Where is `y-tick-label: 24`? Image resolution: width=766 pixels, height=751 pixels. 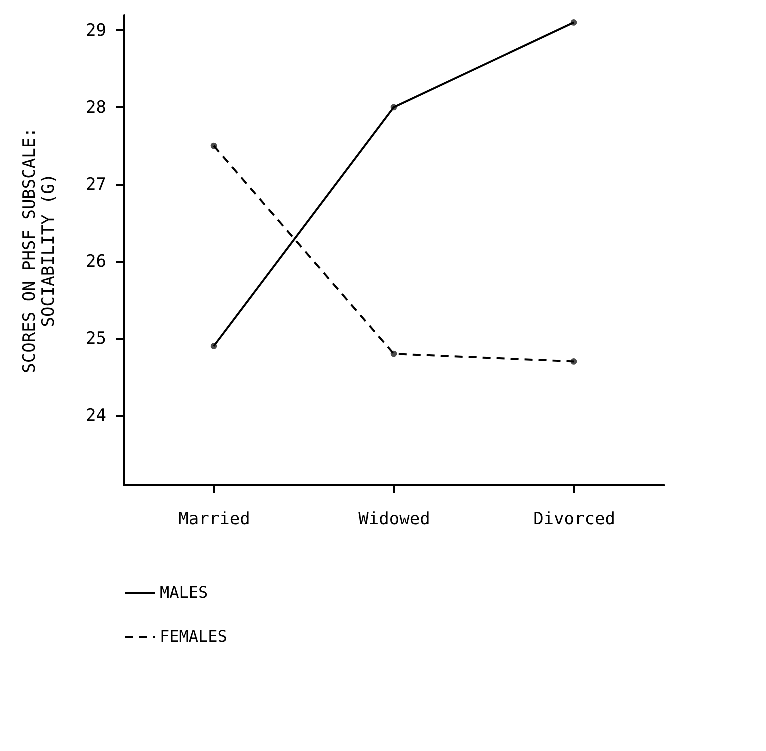 y-tick-label: 24 is located at coordinates (96, 416).